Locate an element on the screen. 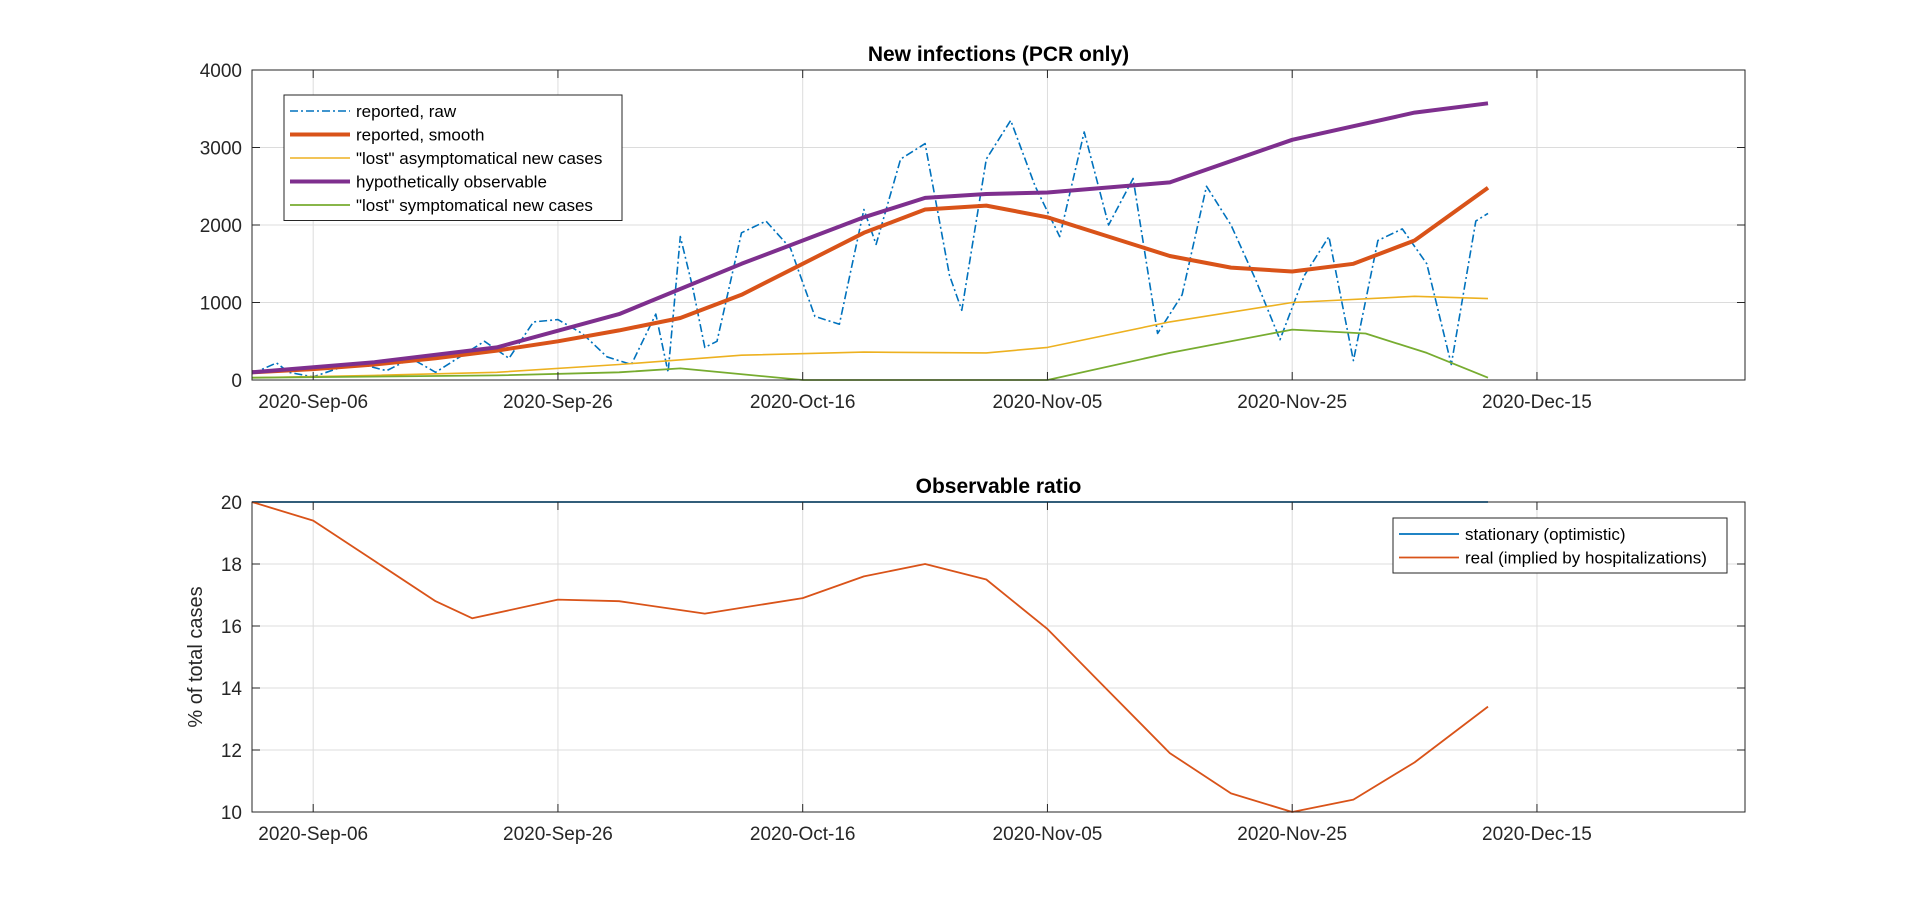 The image size is (1920, 911). y-tick-label: 18 is located at coordinates (231, 565).